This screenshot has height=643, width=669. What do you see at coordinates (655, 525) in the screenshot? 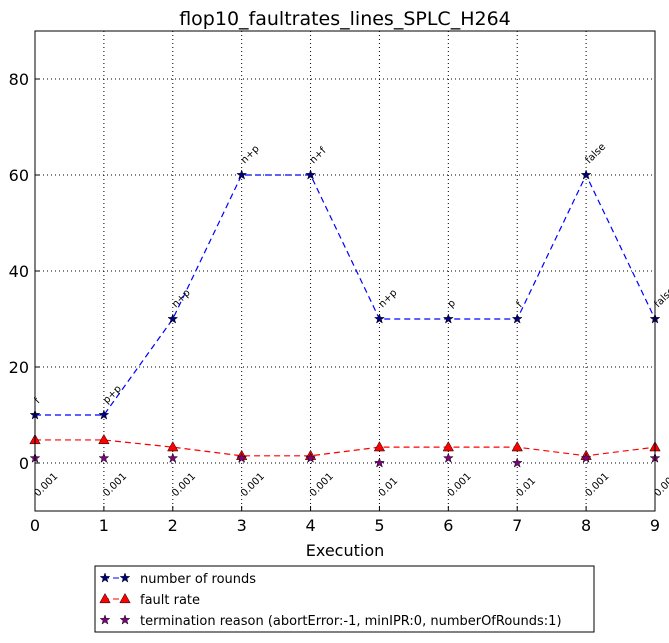
I see `x-tick-label: 9` at bounding box center [655, 525].